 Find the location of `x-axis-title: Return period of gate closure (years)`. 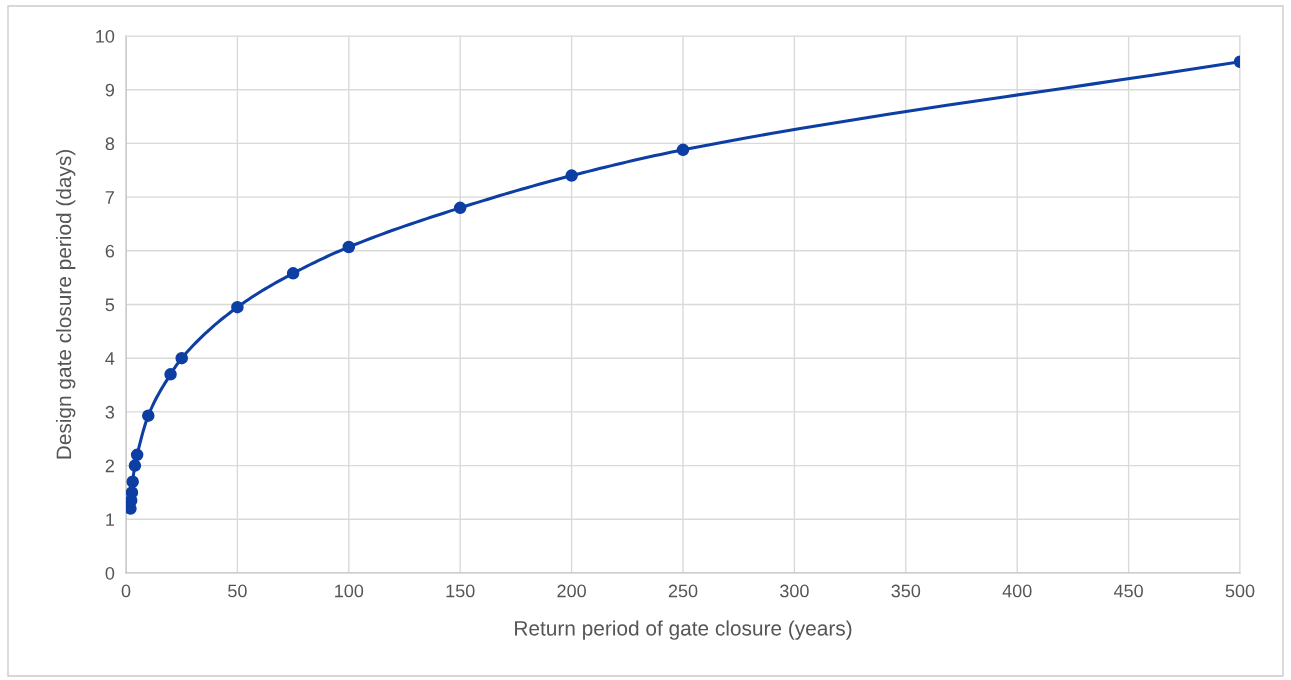

x-axis-title: Return period of gate closure (years) is located at coordinates (683, 630).